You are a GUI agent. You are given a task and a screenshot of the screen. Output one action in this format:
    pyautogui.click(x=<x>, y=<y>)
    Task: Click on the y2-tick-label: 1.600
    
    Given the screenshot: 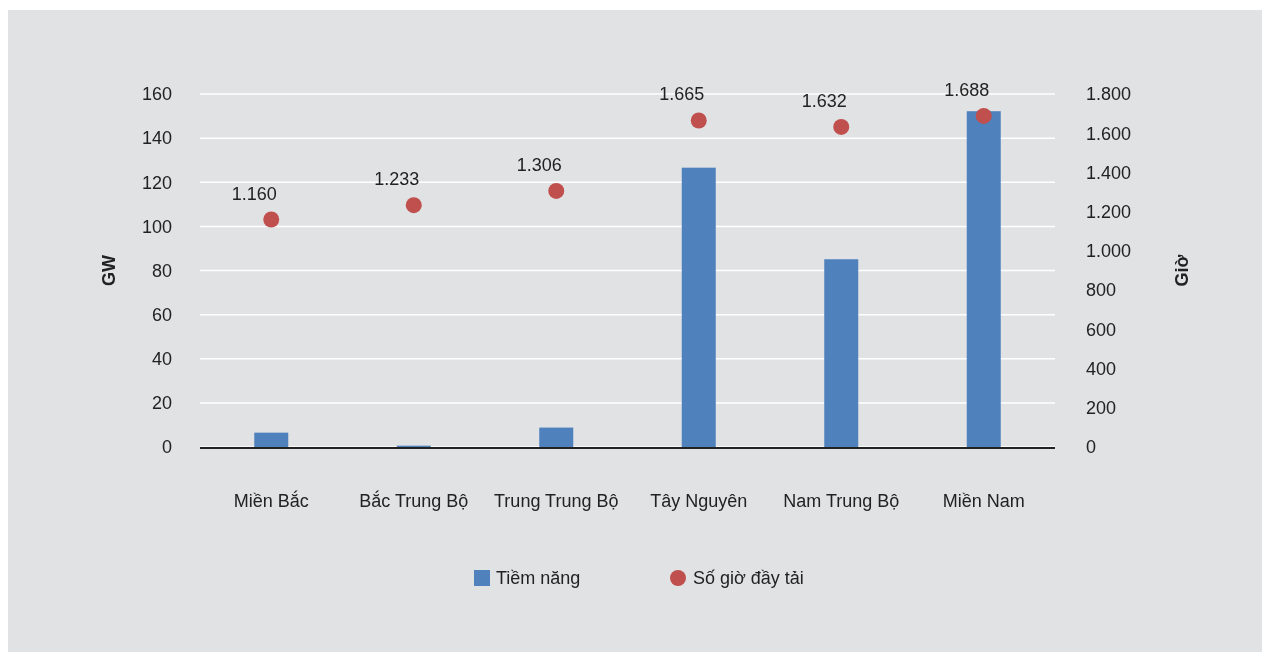 What is the action you would take?
    pyautogui.click(x=1109, y=133)
    